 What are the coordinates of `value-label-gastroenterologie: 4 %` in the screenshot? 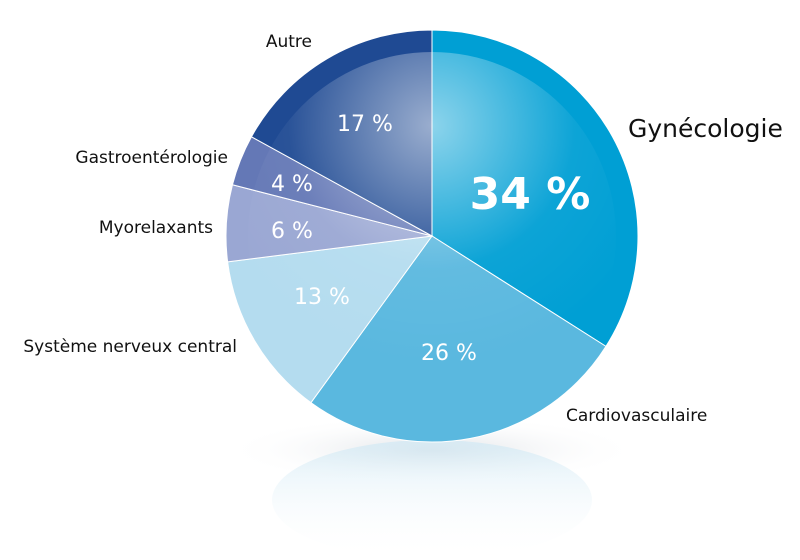 It's located at (292, 184).